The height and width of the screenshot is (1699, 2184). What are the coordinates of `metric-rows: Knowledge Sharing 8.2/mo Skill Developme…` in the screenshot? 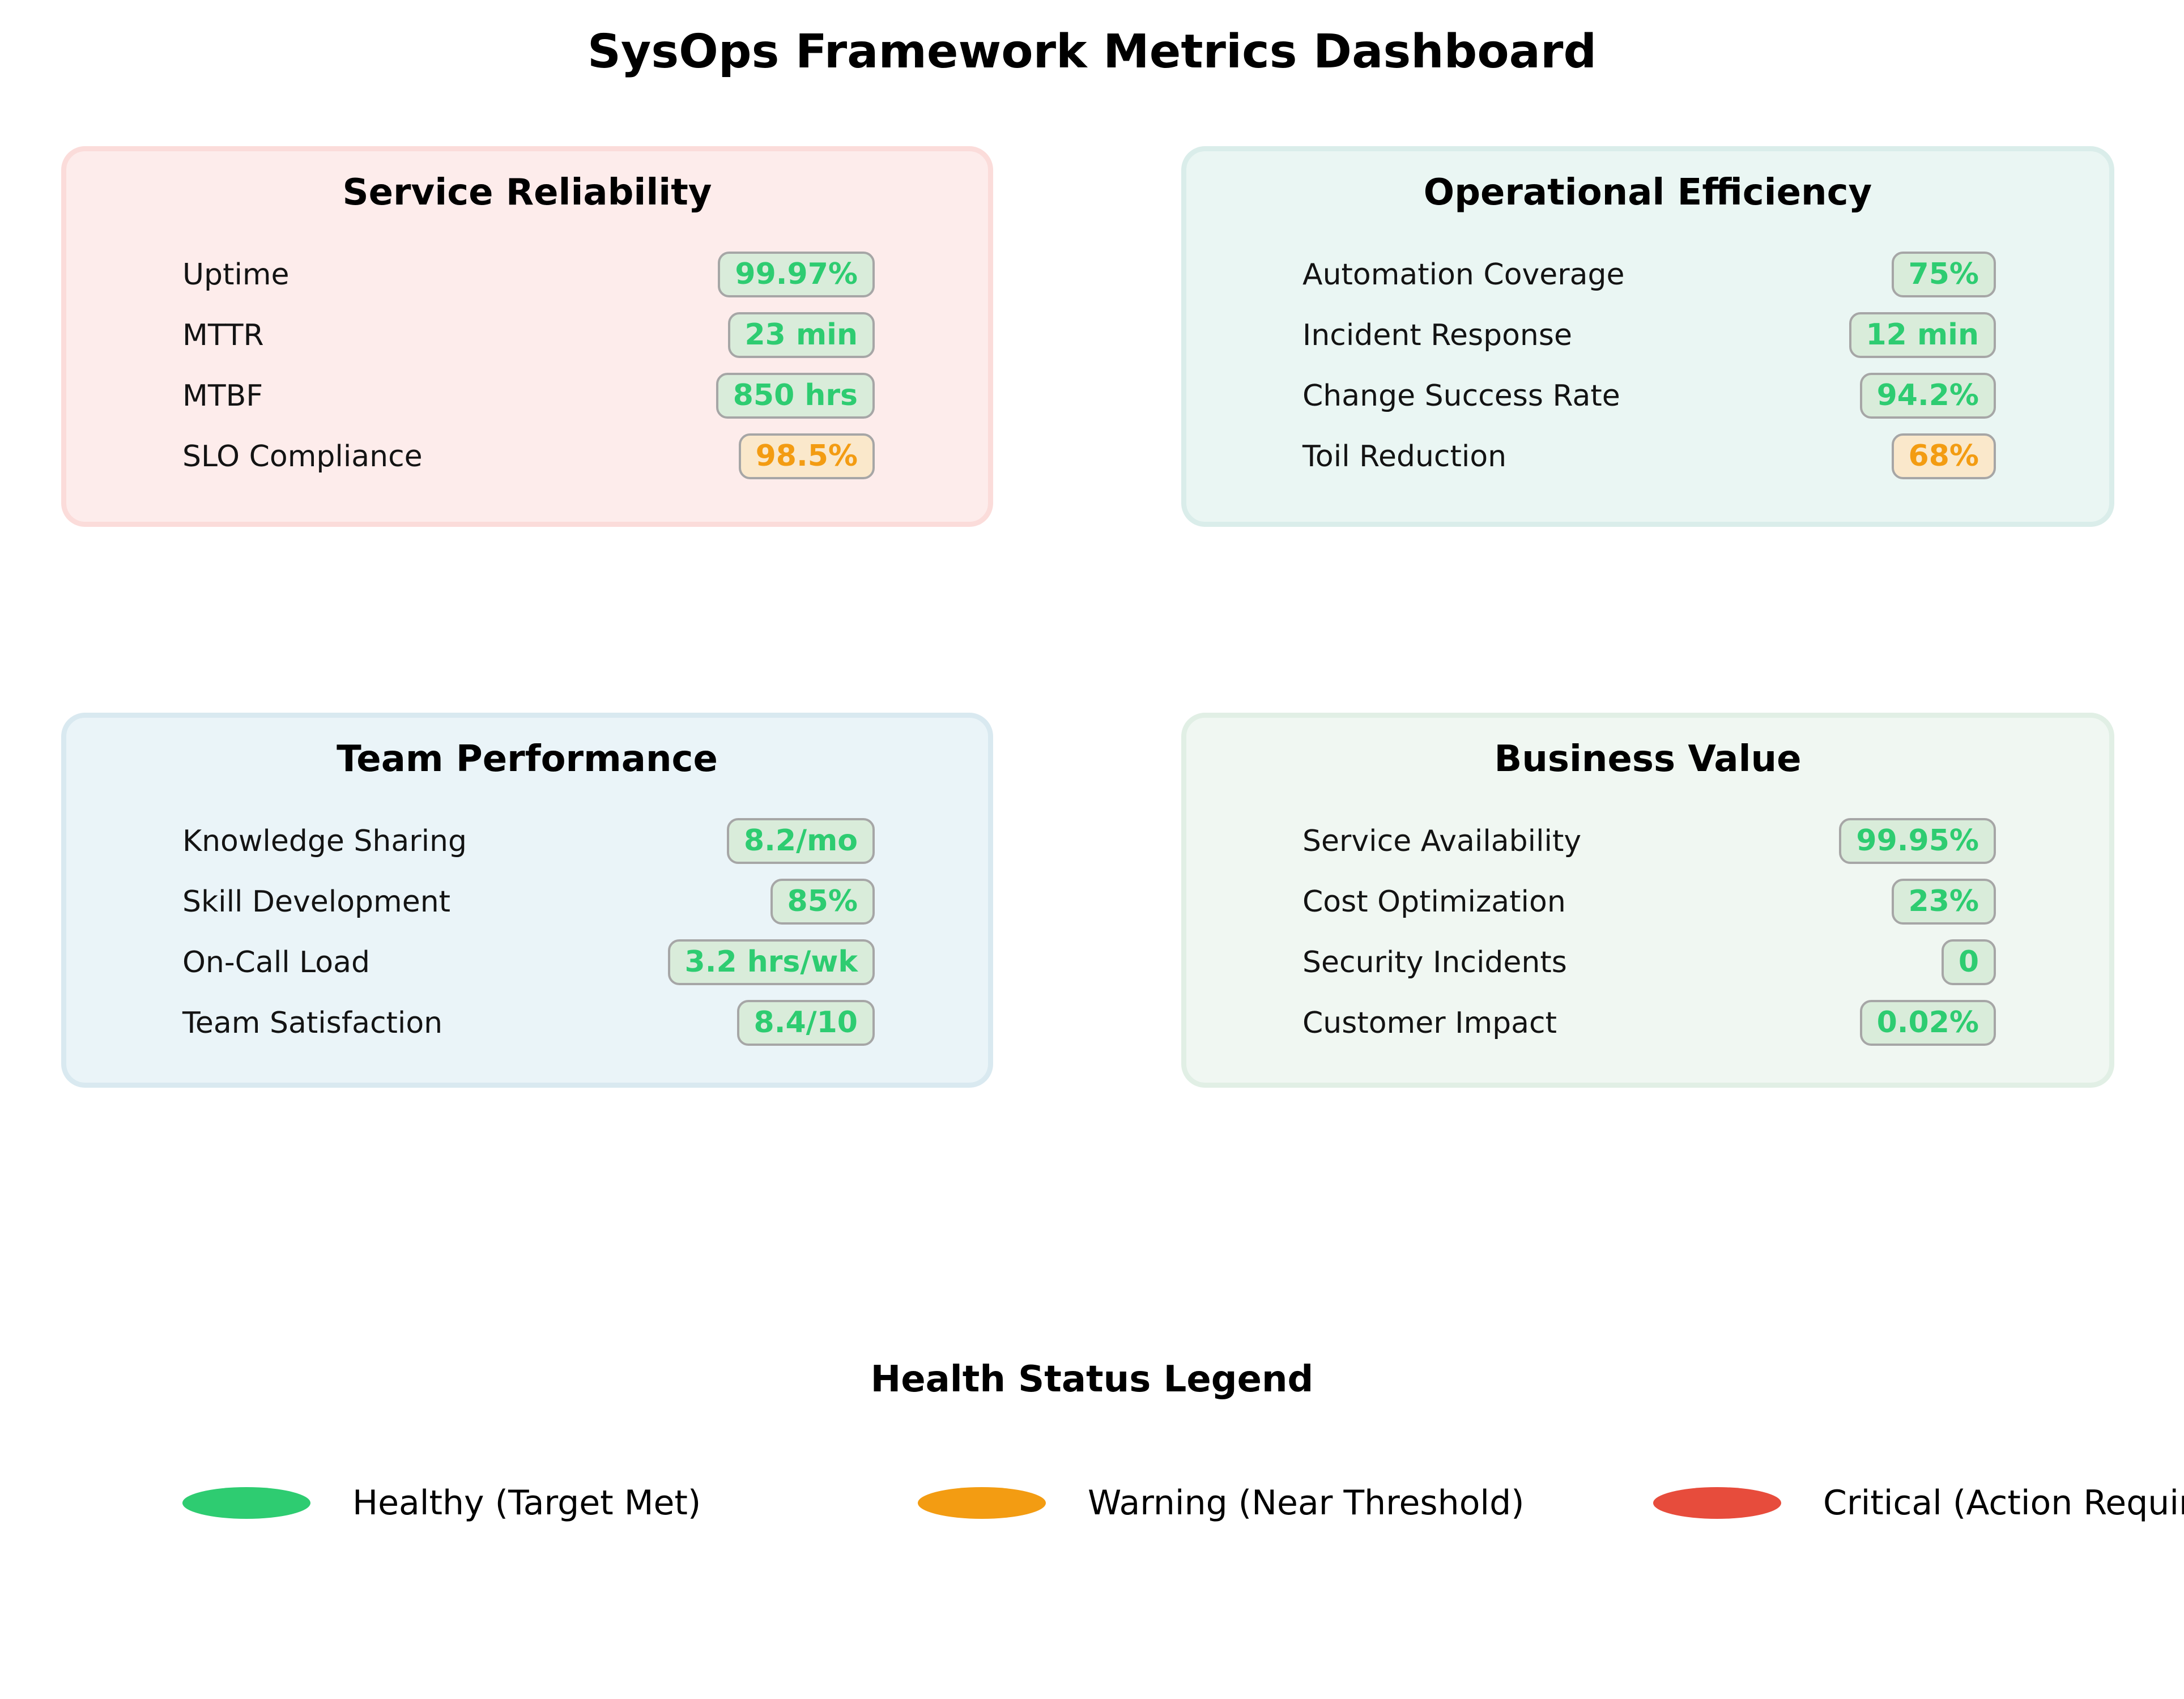 It's located at (528, 932).